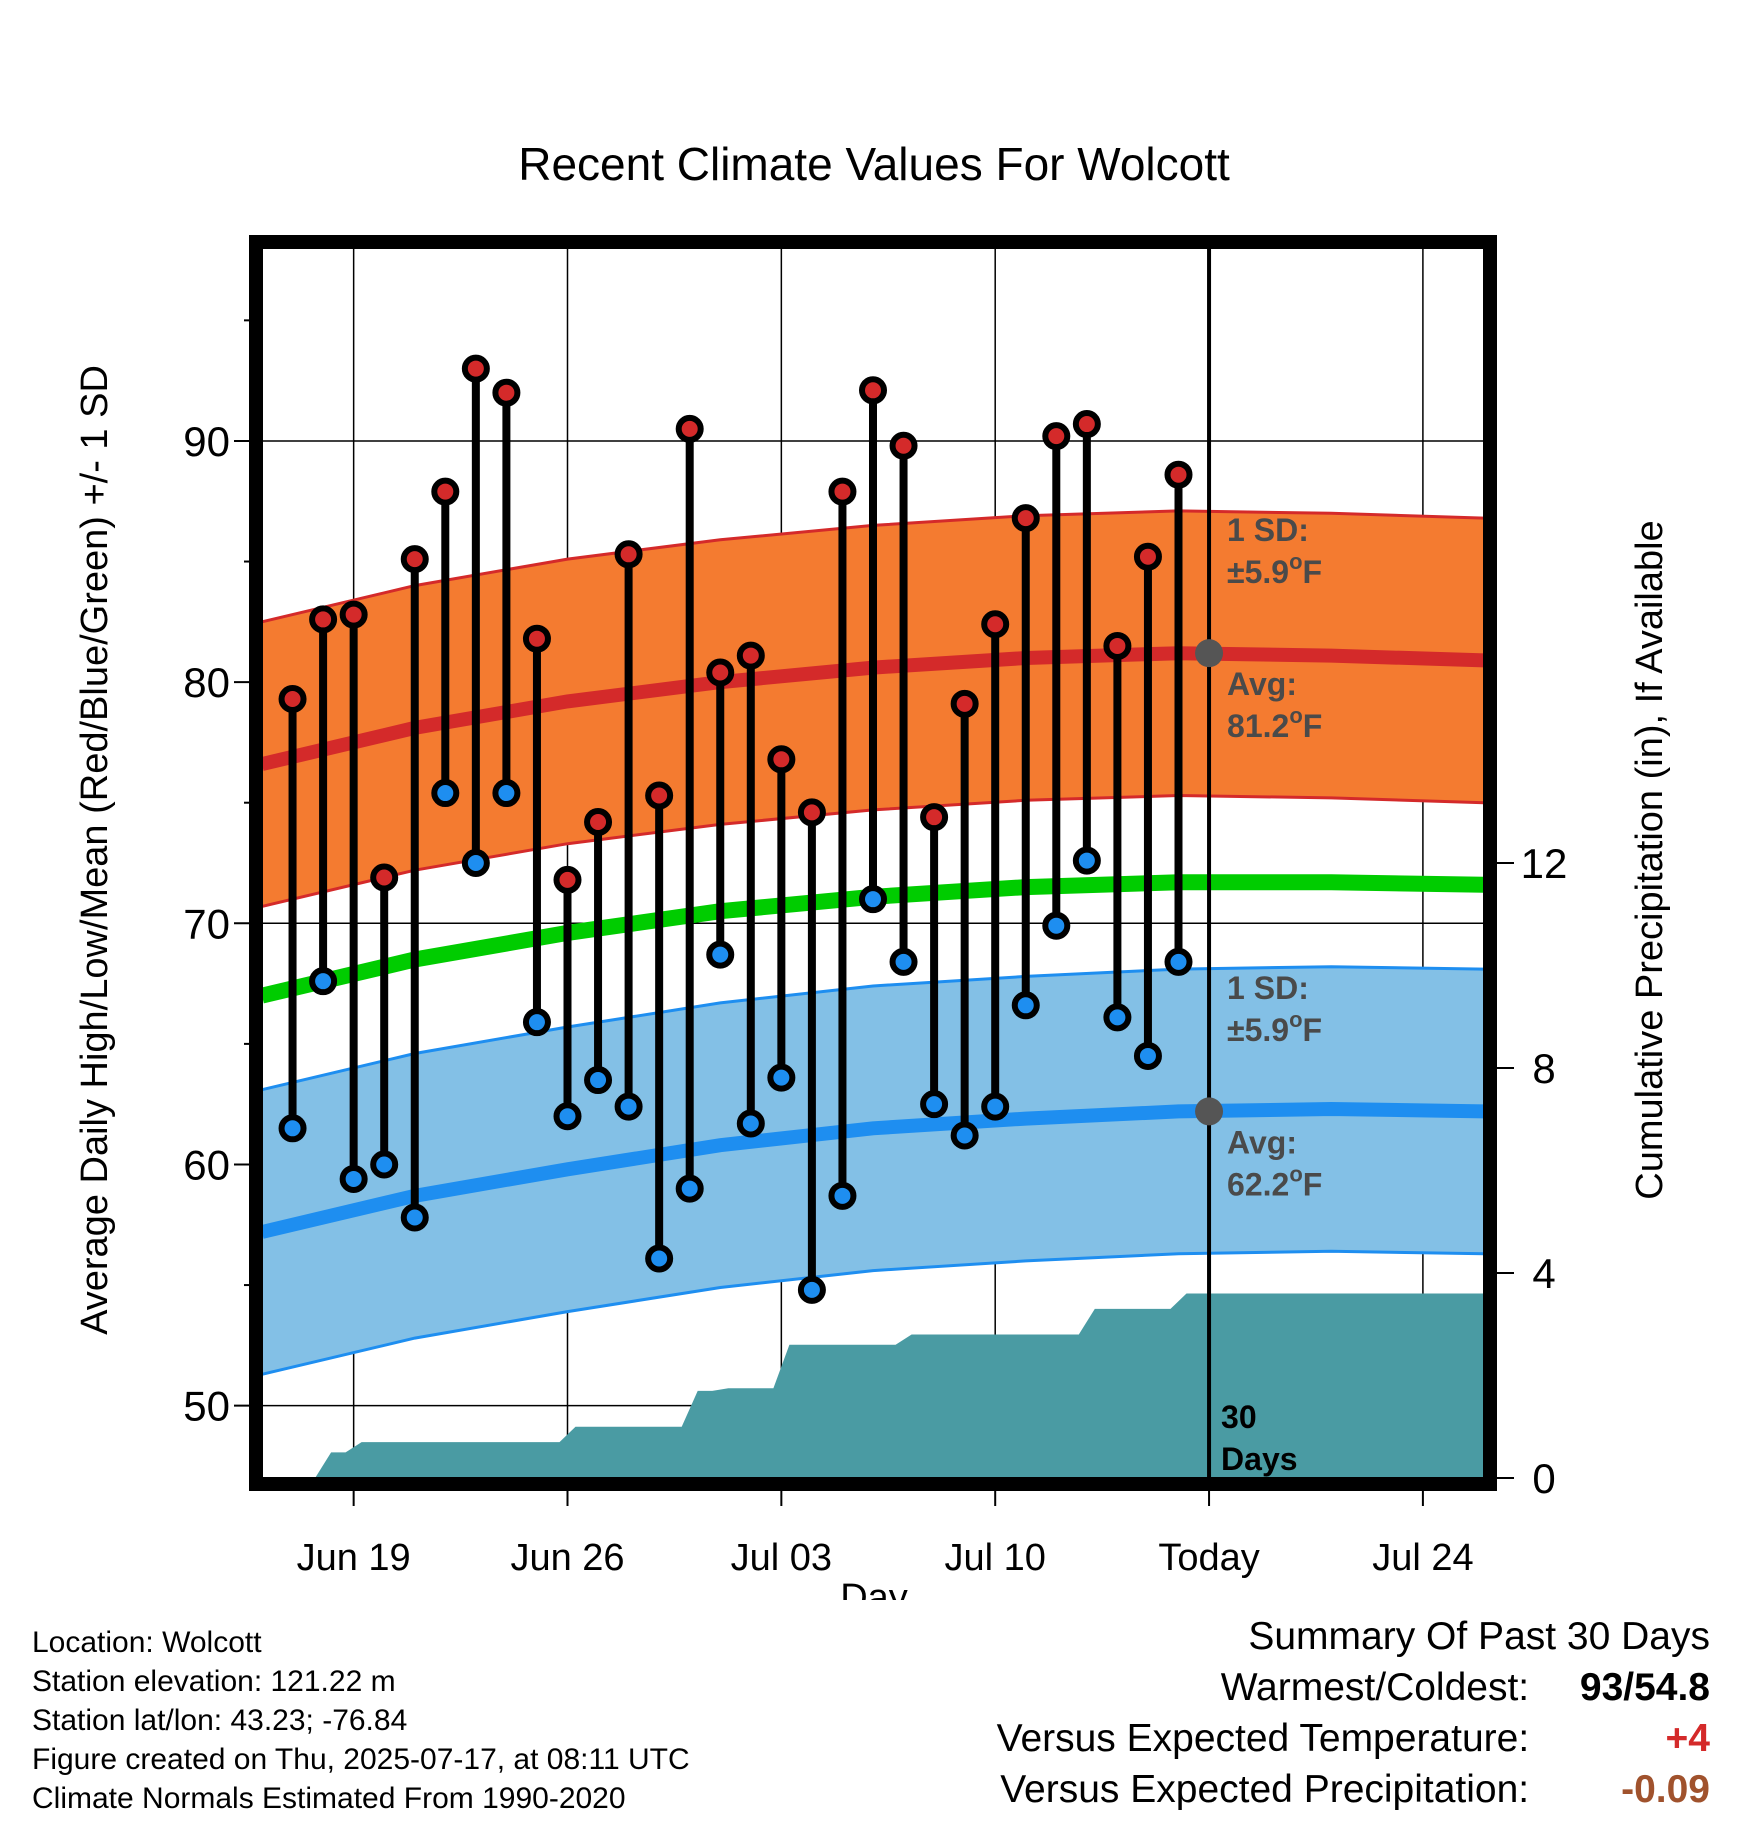  Describe the element at coordinates (872, 1170) in the screenshot. I see `low-normal-line` at that location.